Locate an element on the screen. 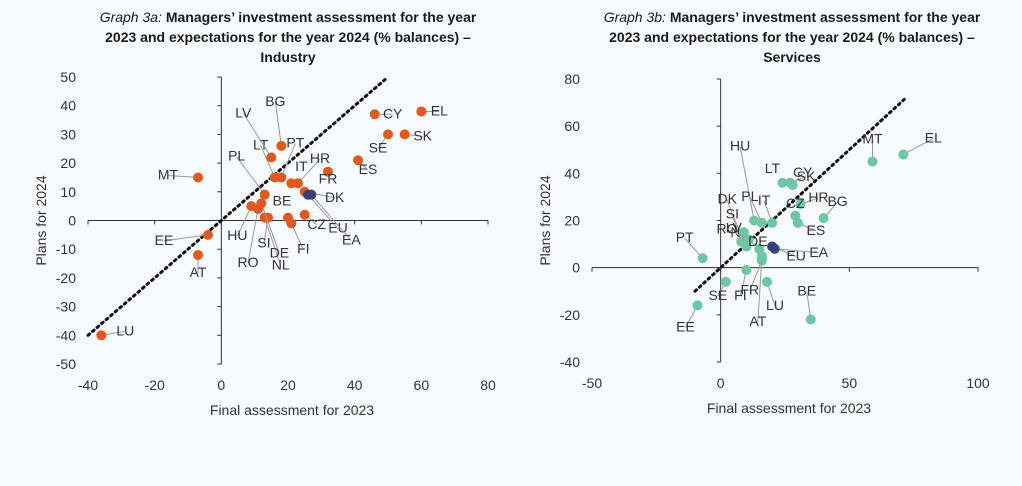 The height and width of the screenshot is (486, 1022). point-lu is located at coordinates (766, 281).